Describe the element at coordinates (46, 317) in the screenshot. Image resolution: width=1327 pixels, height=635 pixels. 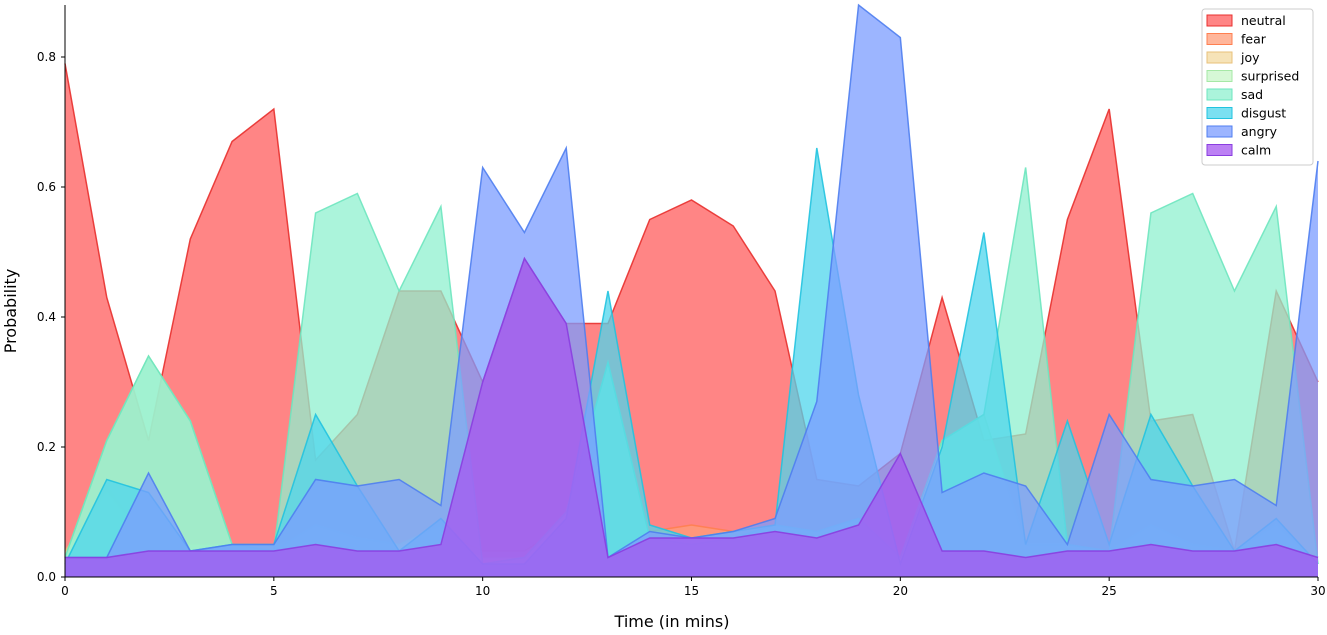
I see `y-tick-label: 0.4` at that location.